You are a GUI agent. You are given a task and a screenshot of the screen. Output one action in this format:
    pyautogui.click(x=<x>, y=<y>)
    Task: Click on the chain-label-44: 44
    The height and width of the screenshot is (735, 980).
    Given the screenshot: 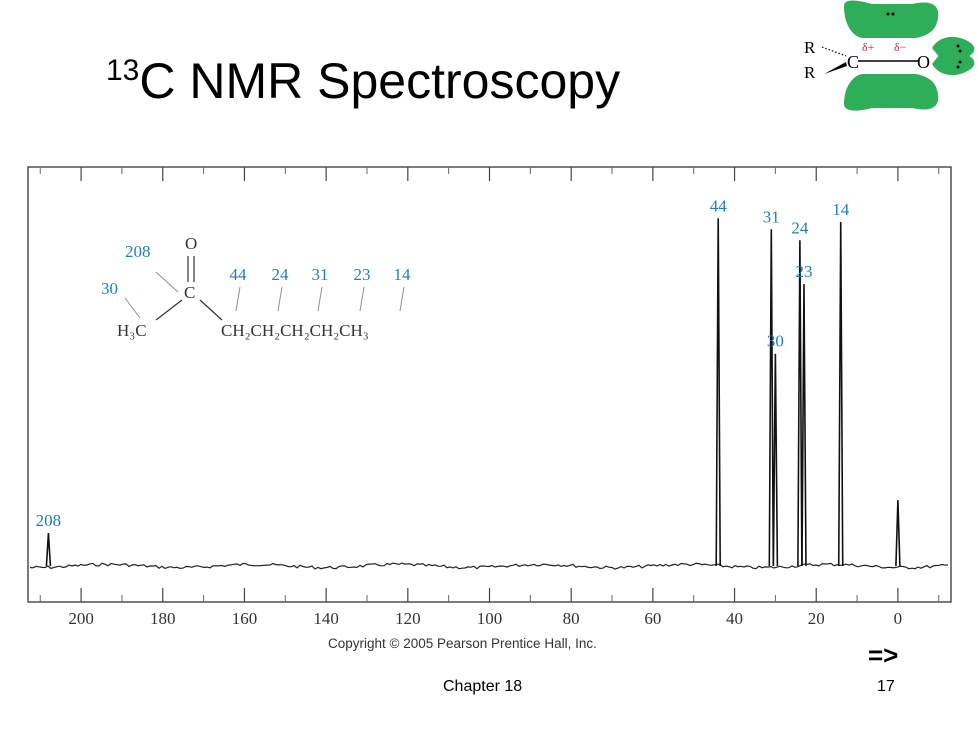 What is the action you would take?
    pyautogui.click(x=239, y=274)
    